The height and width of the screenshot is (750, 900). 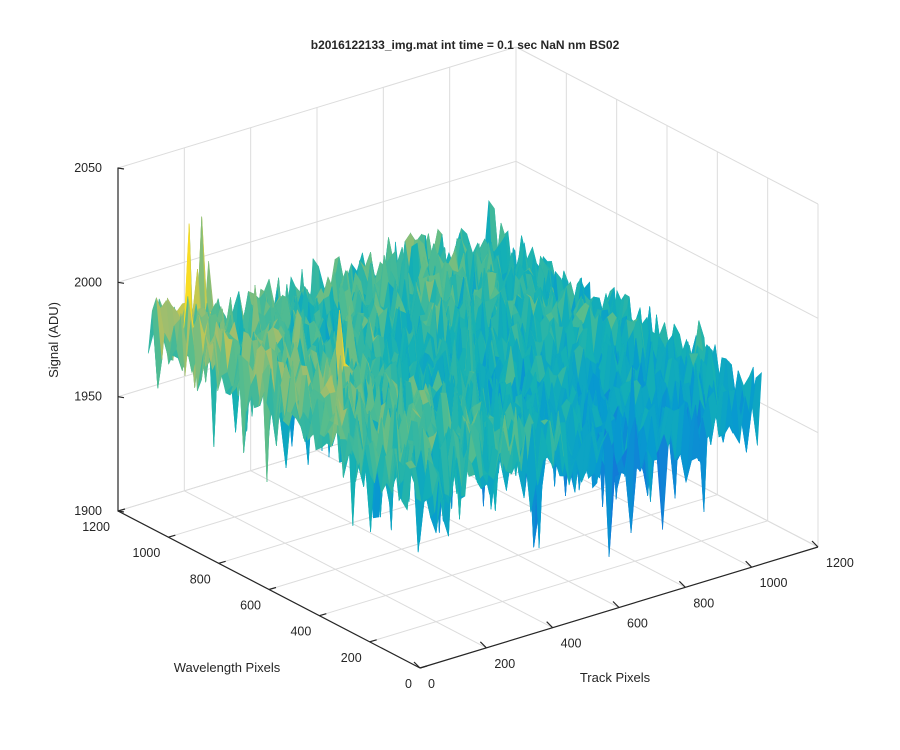 I want to click on z-tick-label: 1900, so click(x=88, y=511).